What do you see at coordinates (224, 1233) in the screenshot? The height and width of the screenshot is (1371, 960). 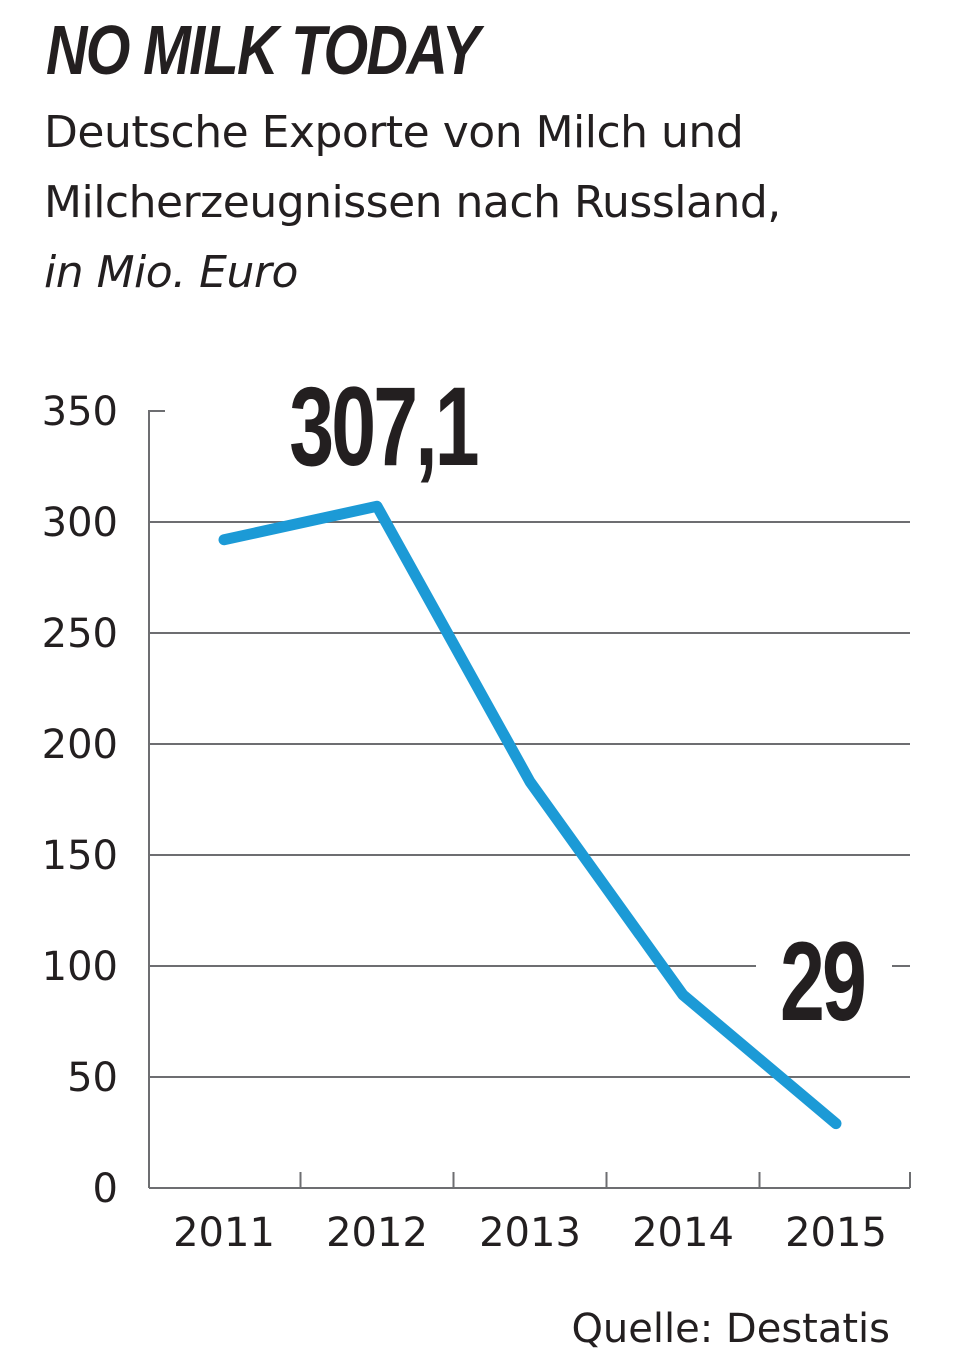 I see `x-tick-label: 2011` at bounding box center [224, 1233].